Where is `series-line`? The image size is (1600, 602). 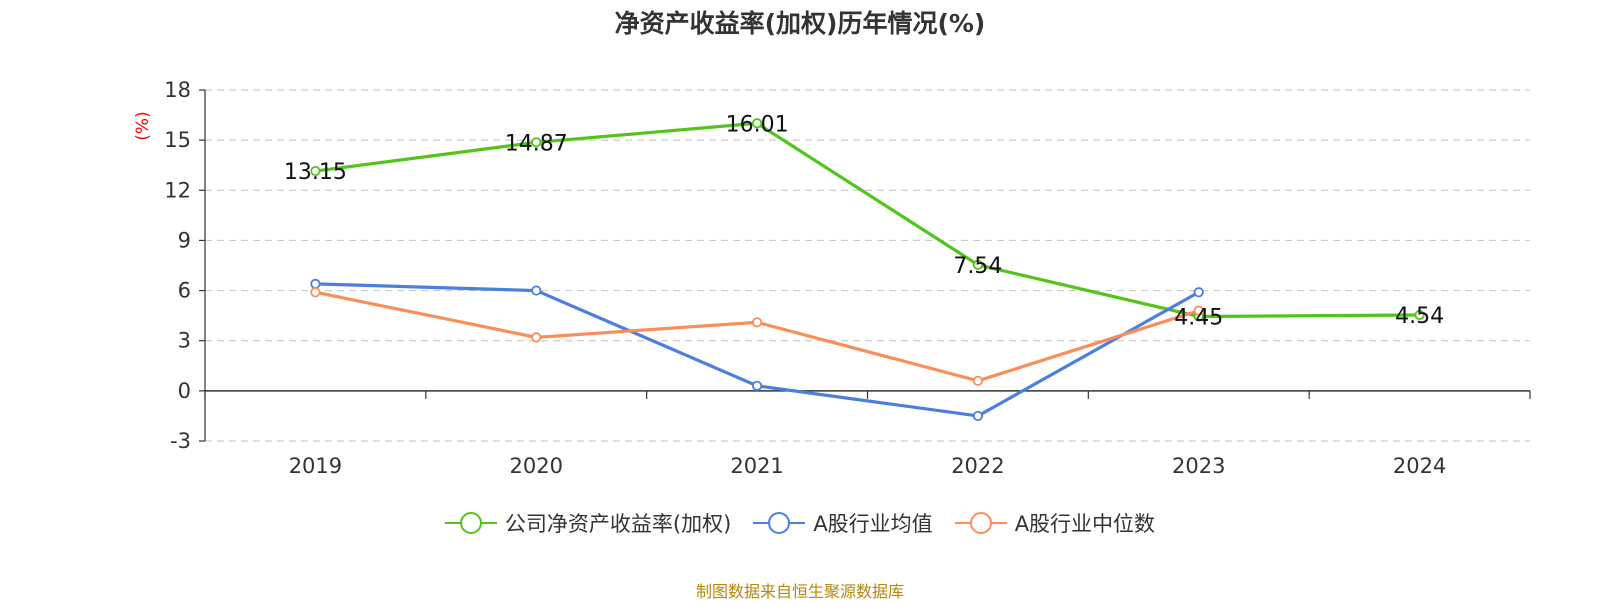 series-line is located at coordinates (757, 350).